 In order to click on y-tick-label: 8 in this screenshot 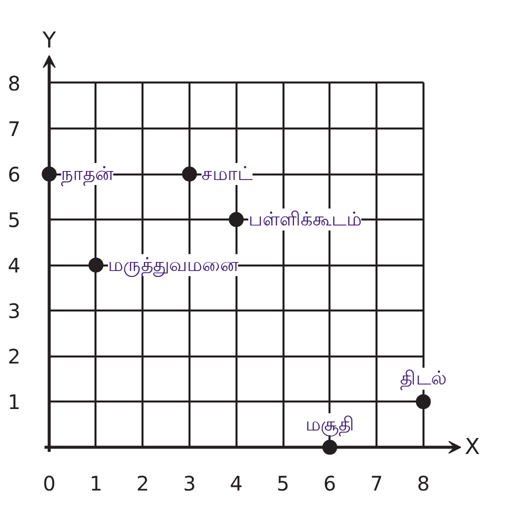, I will do `click(14, 83)`.